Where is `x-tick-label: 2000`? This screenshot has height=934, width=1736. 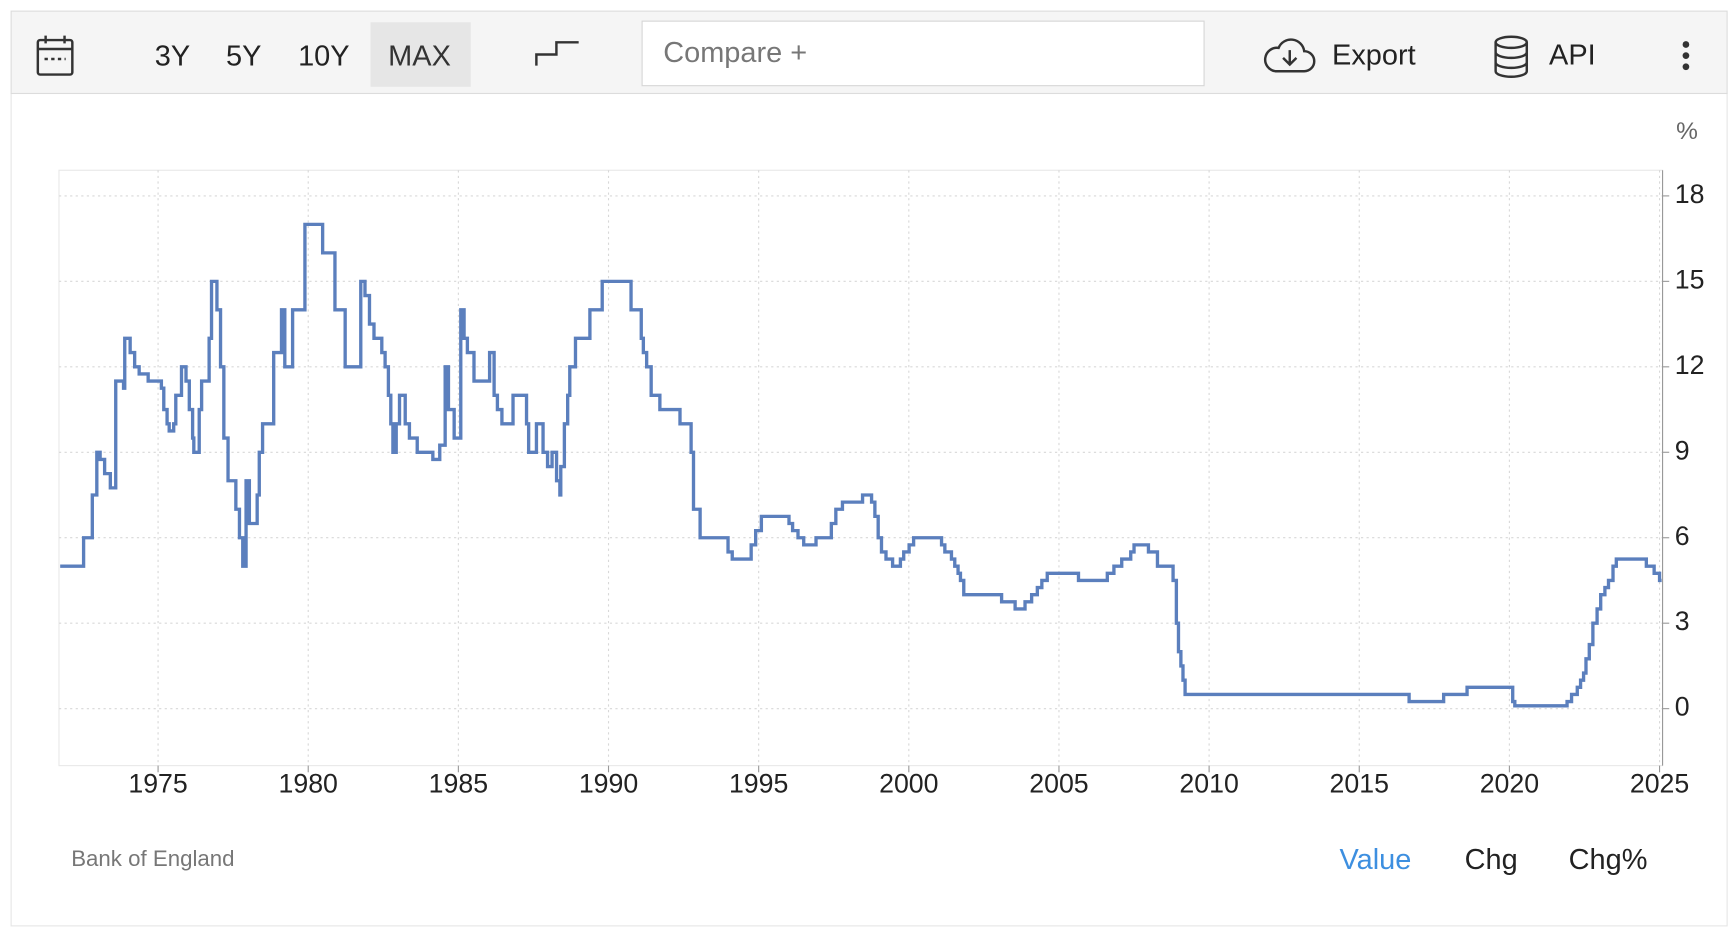
x-tick-label: 2000 is located at coordinates (908, 784).